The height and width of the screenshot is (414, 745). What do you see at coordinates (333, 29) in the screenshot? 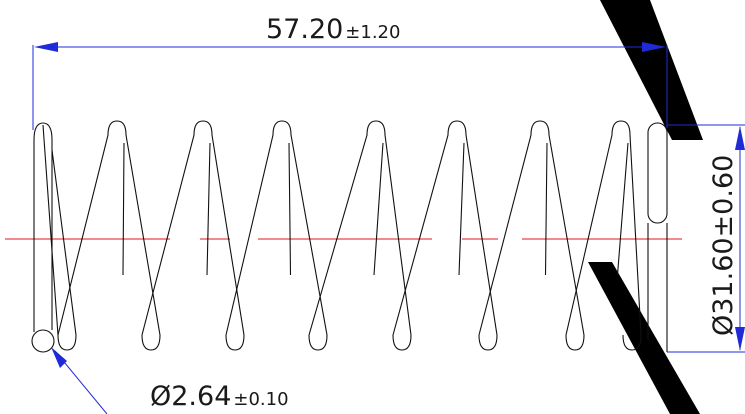
I see `length-label: 57.20 ±1.20` at bounding box center [333, 29].